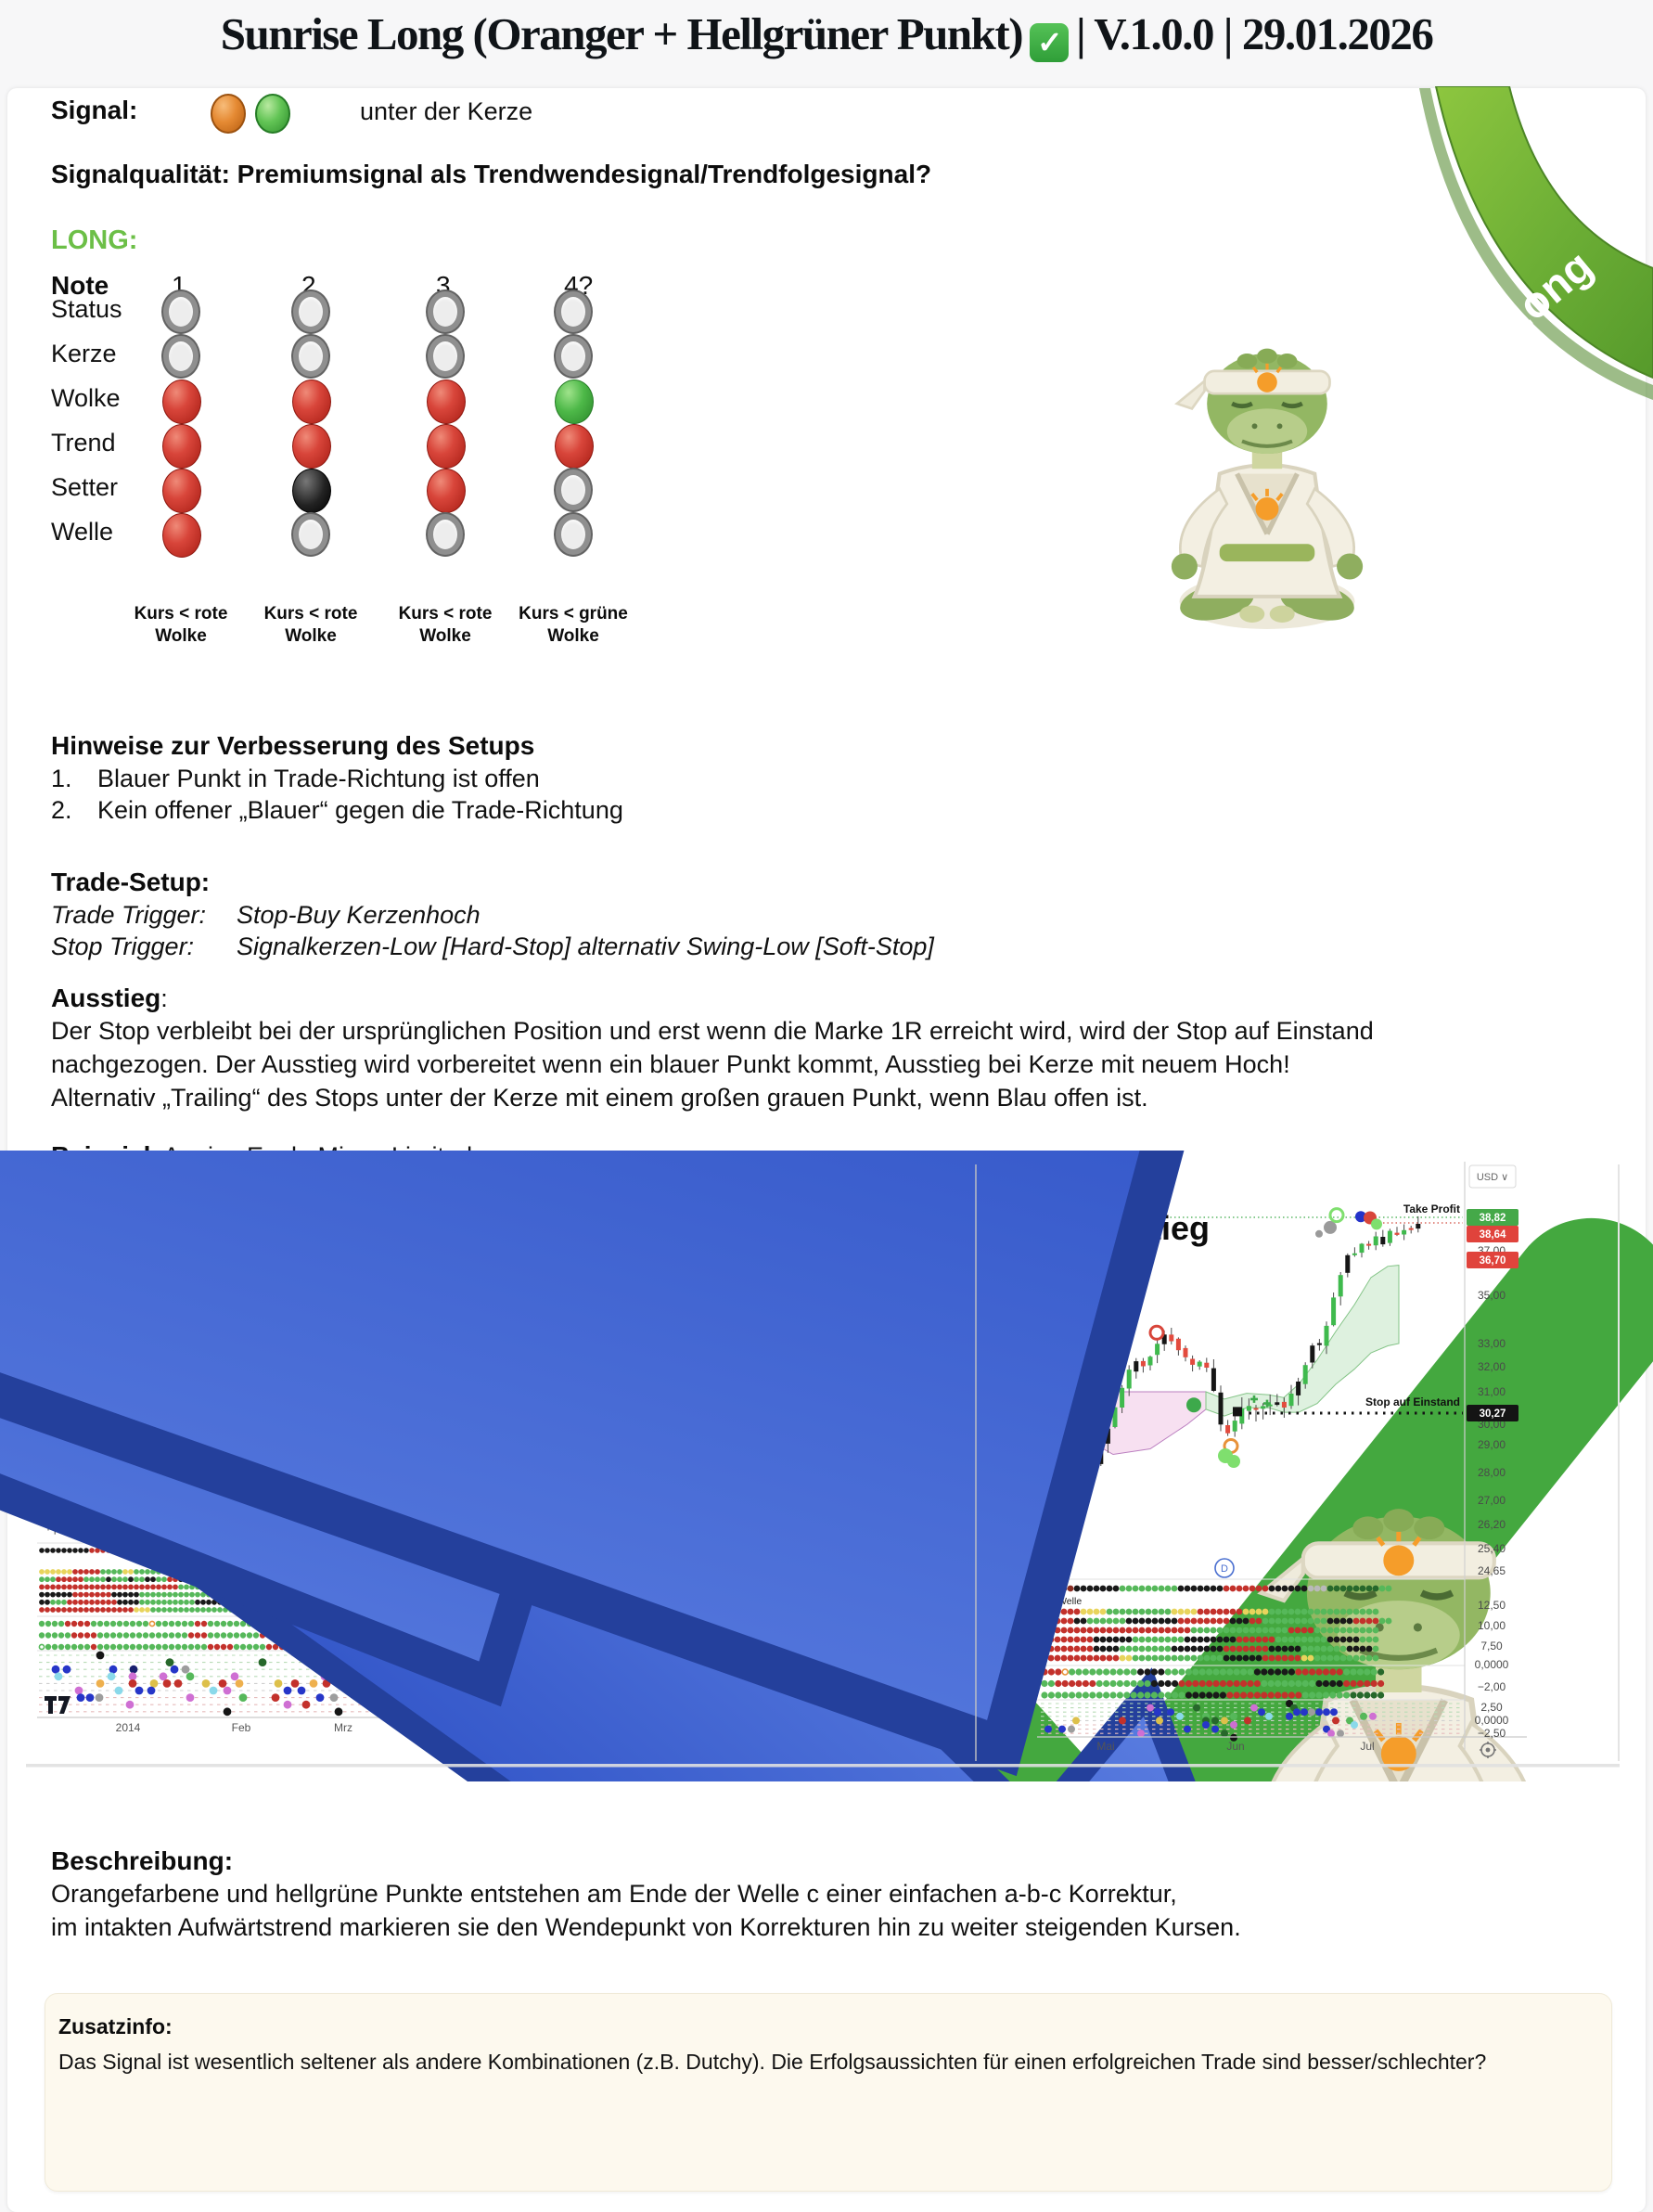  Describe the element at coordinates (80, 285) in the screenshot. I see `note-row-header: Note` at that location.